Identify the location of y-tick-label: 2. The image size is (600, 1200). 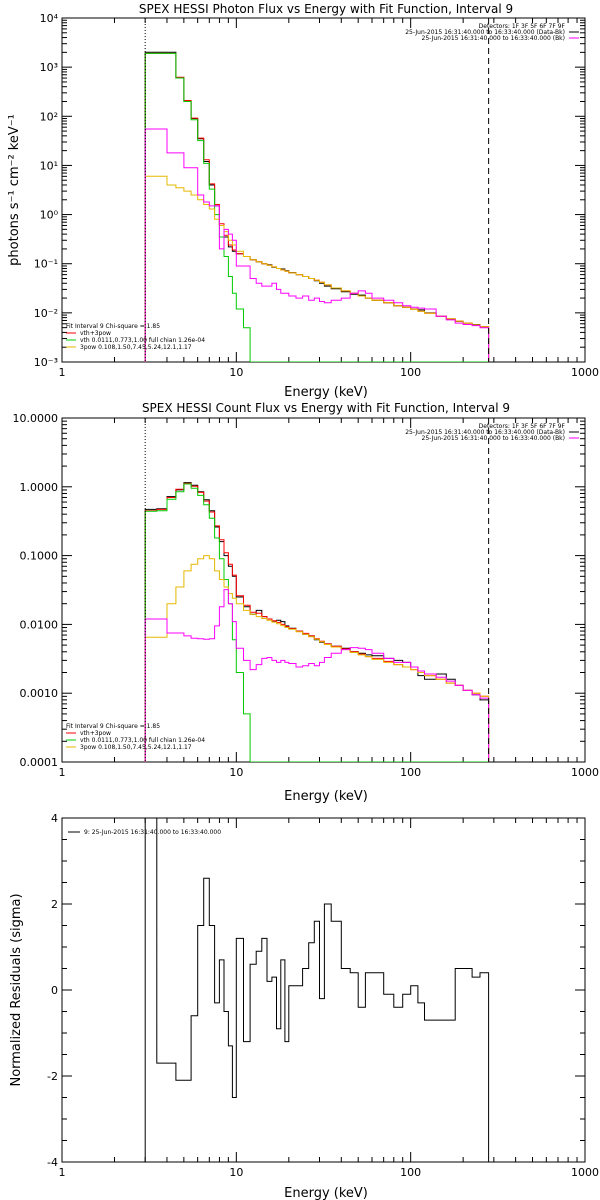
(54, 904).